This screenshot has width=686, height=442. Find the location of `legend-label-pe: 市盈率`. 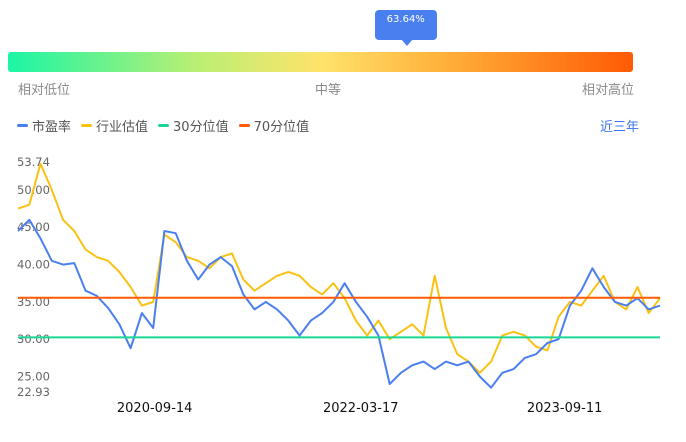

legend-label-pe: 市盈率 is located at coordinates (52, 127).